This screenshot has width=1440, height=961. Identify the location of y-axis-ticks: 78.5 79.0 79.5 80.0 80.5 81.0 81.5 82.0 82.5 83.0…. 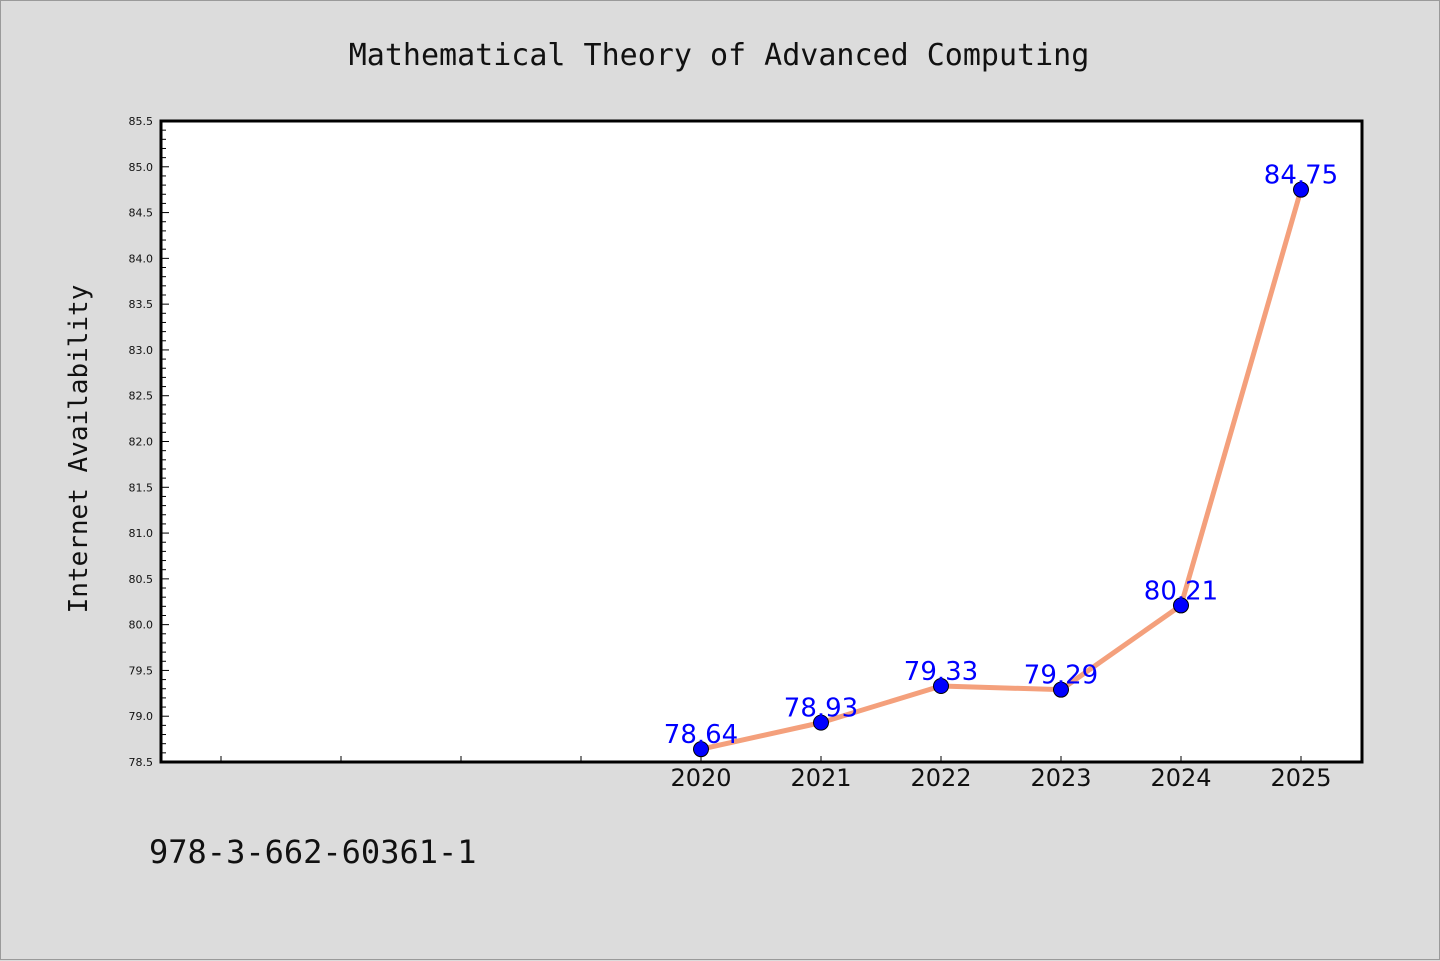
(149, 442).